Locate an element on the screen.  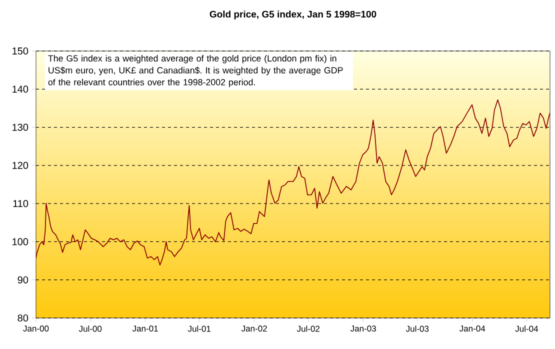
x-tick-label: Jan-04 is located at coordinates (472, 329).